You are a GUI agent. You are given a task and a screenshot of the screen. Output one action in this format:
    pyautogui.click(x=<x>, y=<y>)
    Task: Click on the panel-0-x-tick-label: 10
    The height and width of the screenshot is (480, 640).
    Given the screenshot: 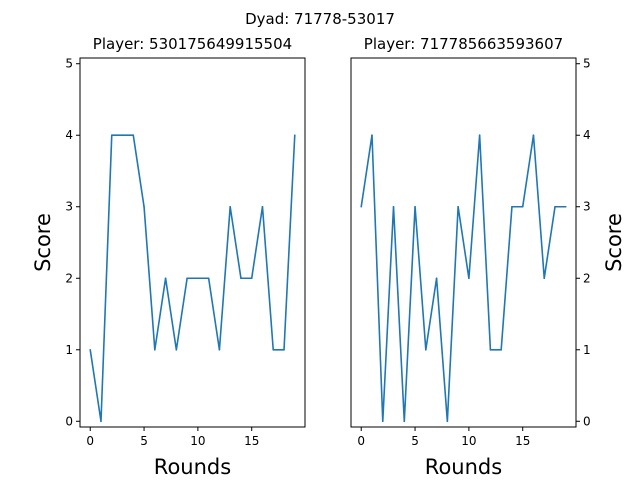 What is the action you would take?
    pyautogui.click(x=197, y=441)
    